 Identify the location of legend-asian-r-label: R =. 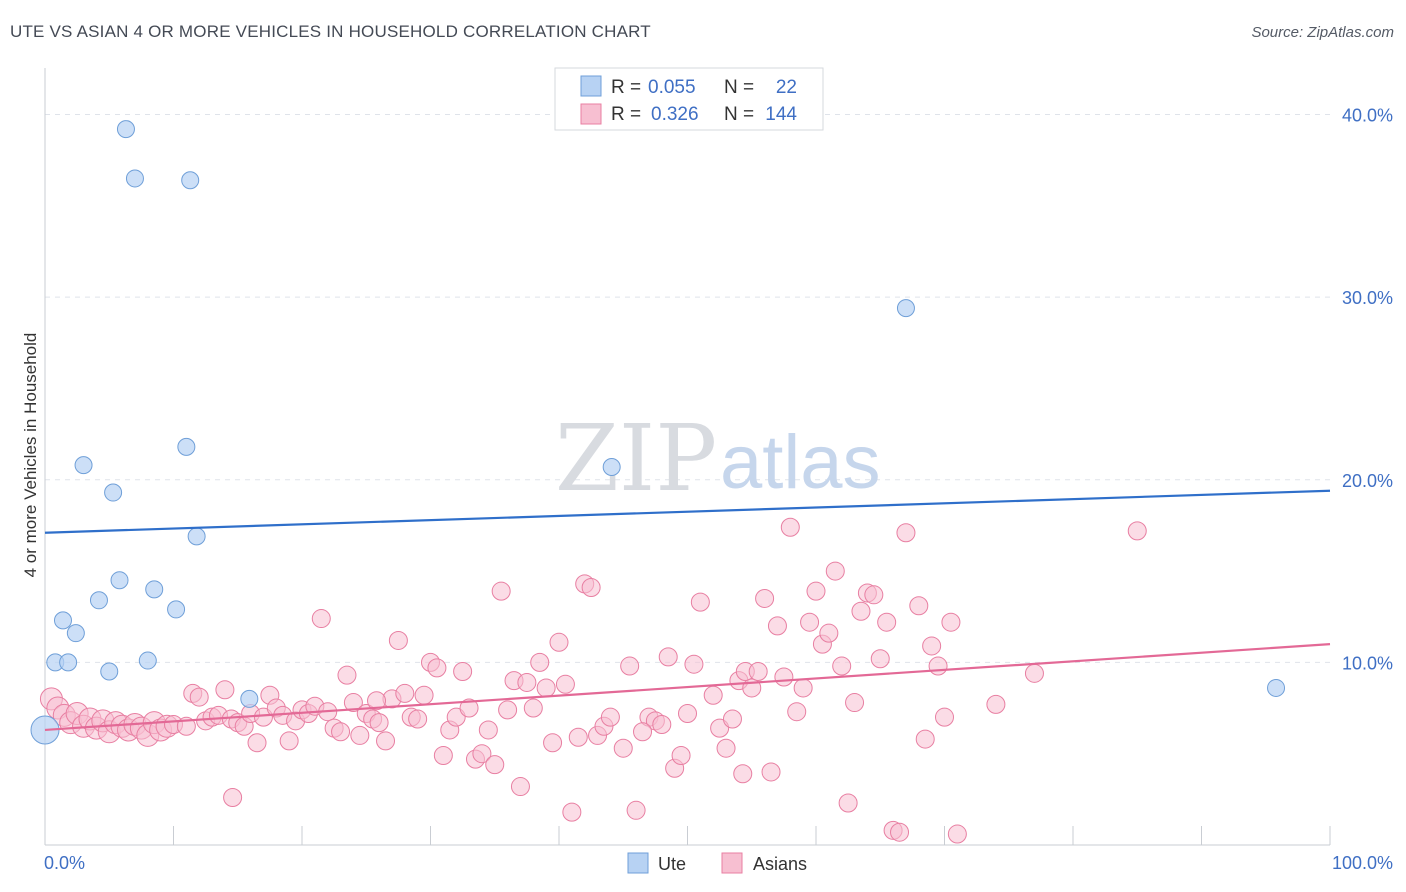
(626, 114).